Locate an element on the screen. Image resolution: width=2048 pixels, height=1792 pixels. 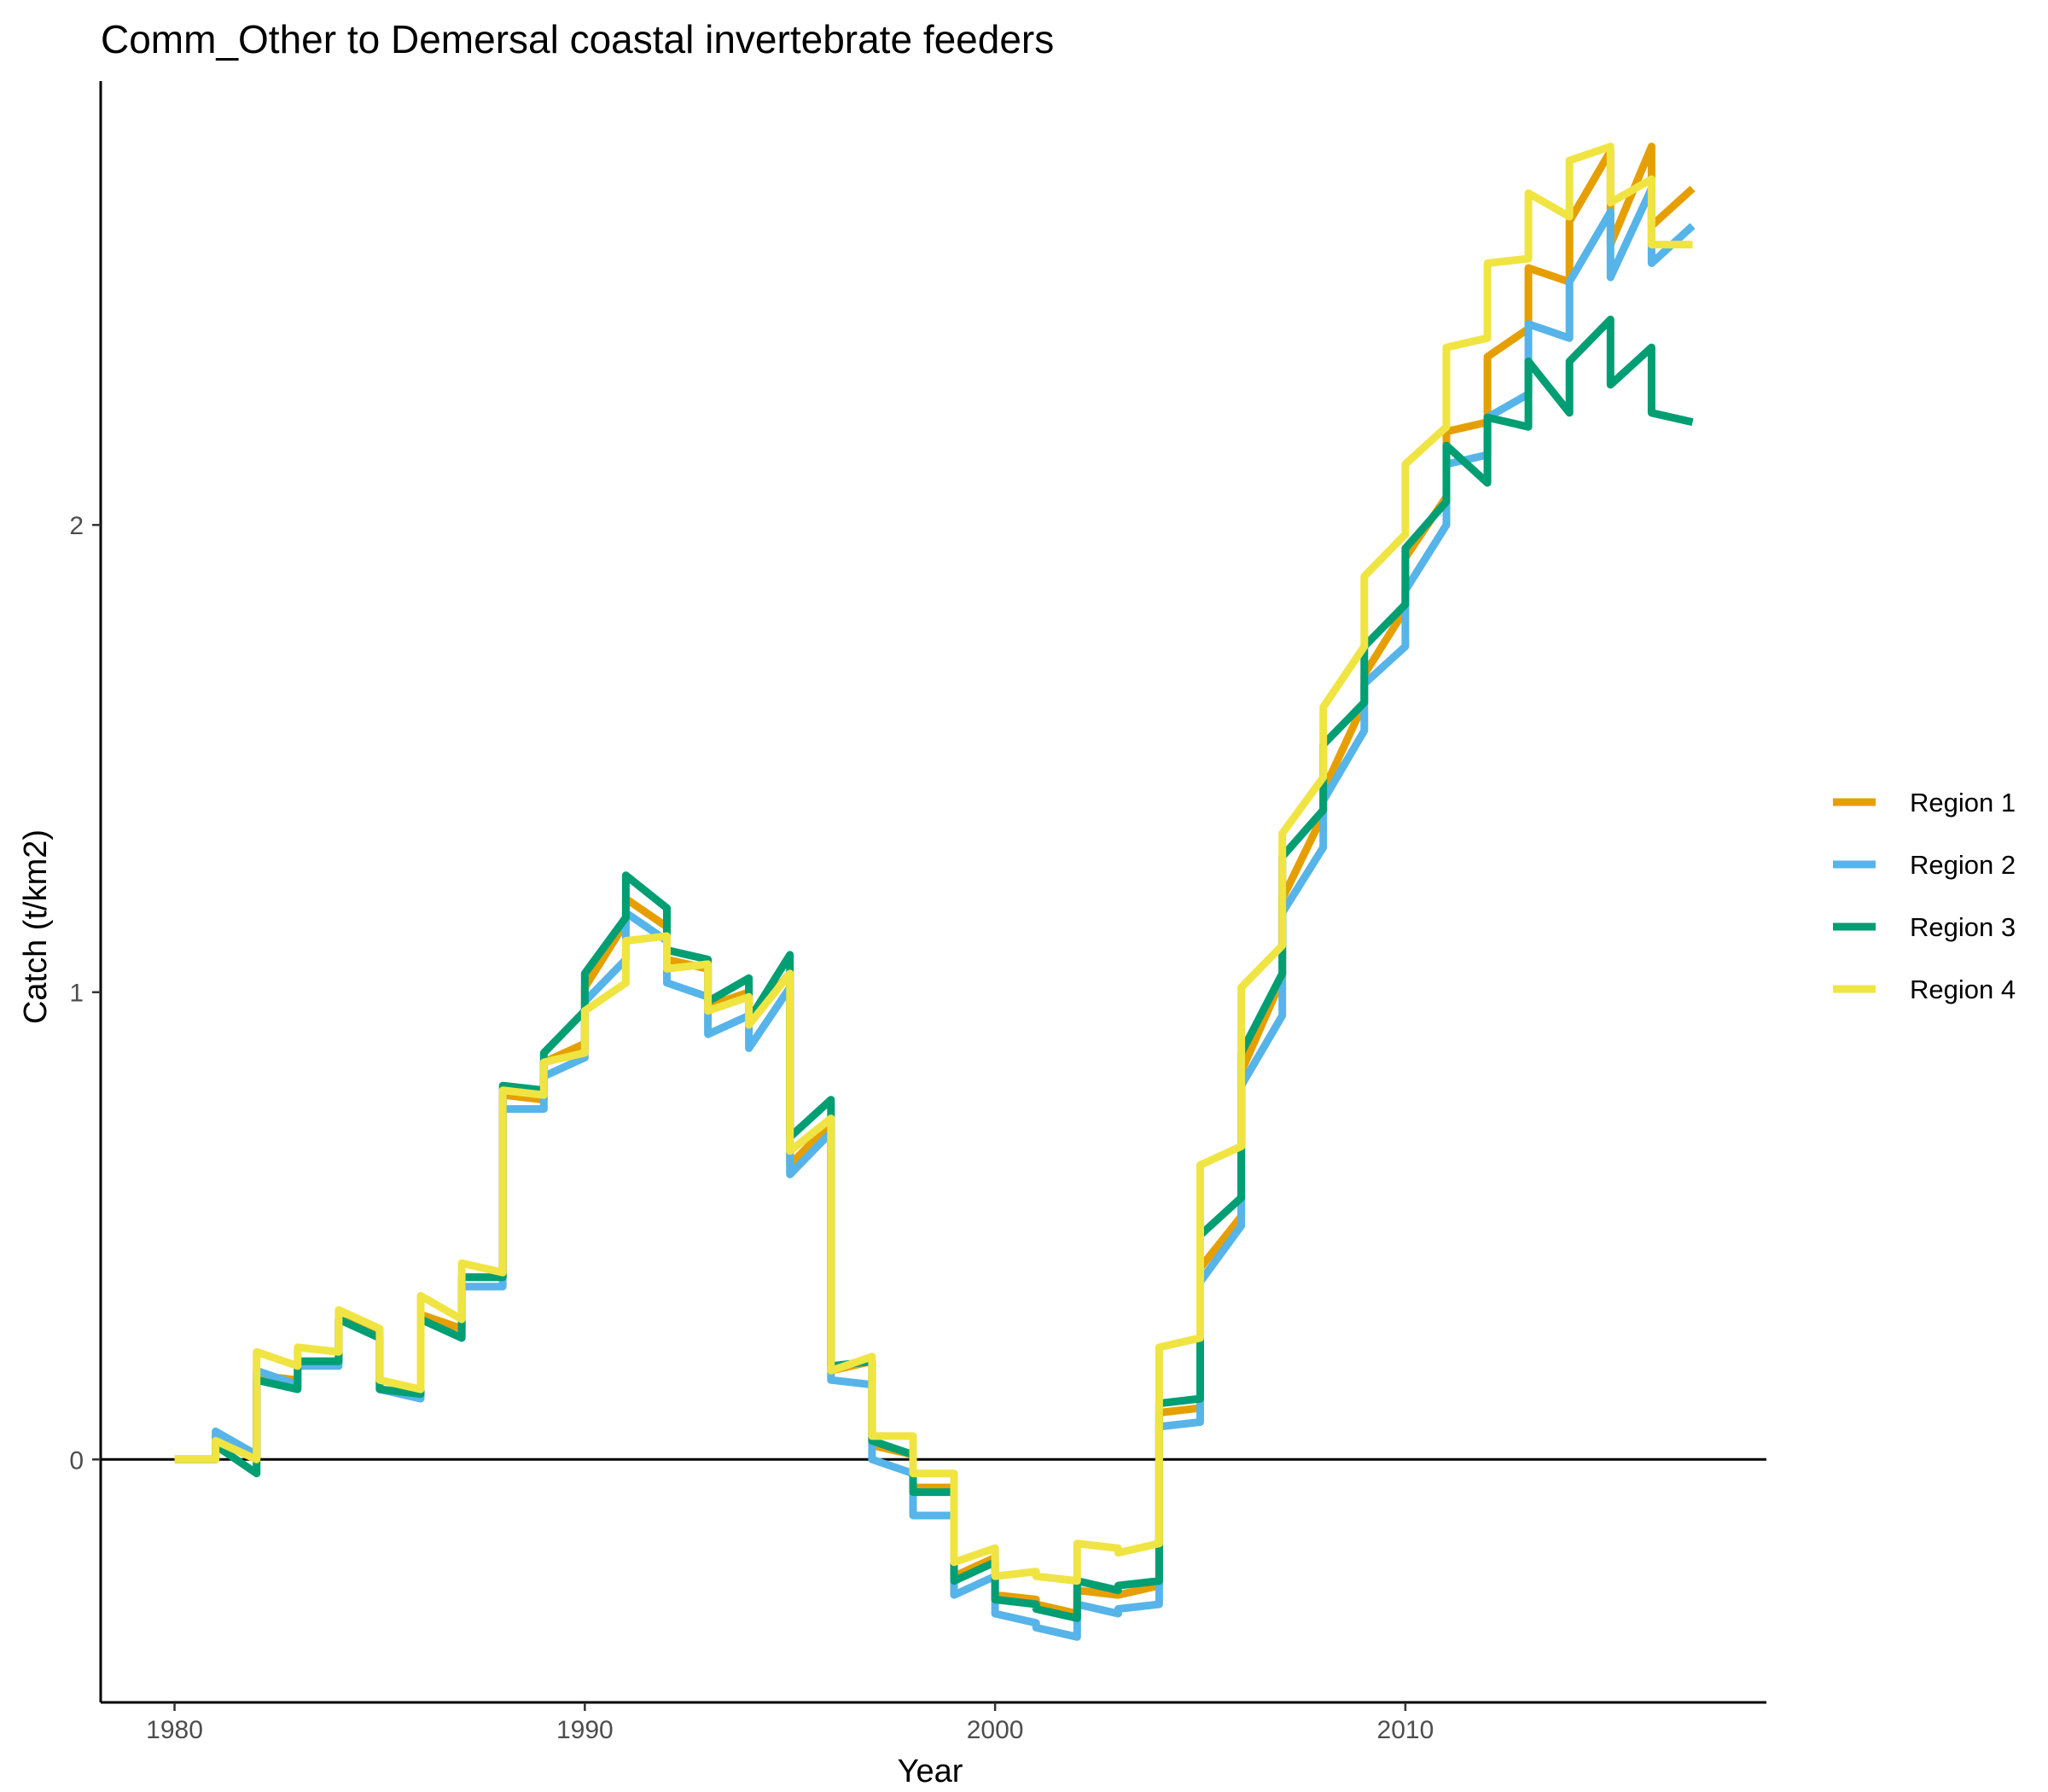
y-tick-label: 1 is located at coordinates (76, 994).